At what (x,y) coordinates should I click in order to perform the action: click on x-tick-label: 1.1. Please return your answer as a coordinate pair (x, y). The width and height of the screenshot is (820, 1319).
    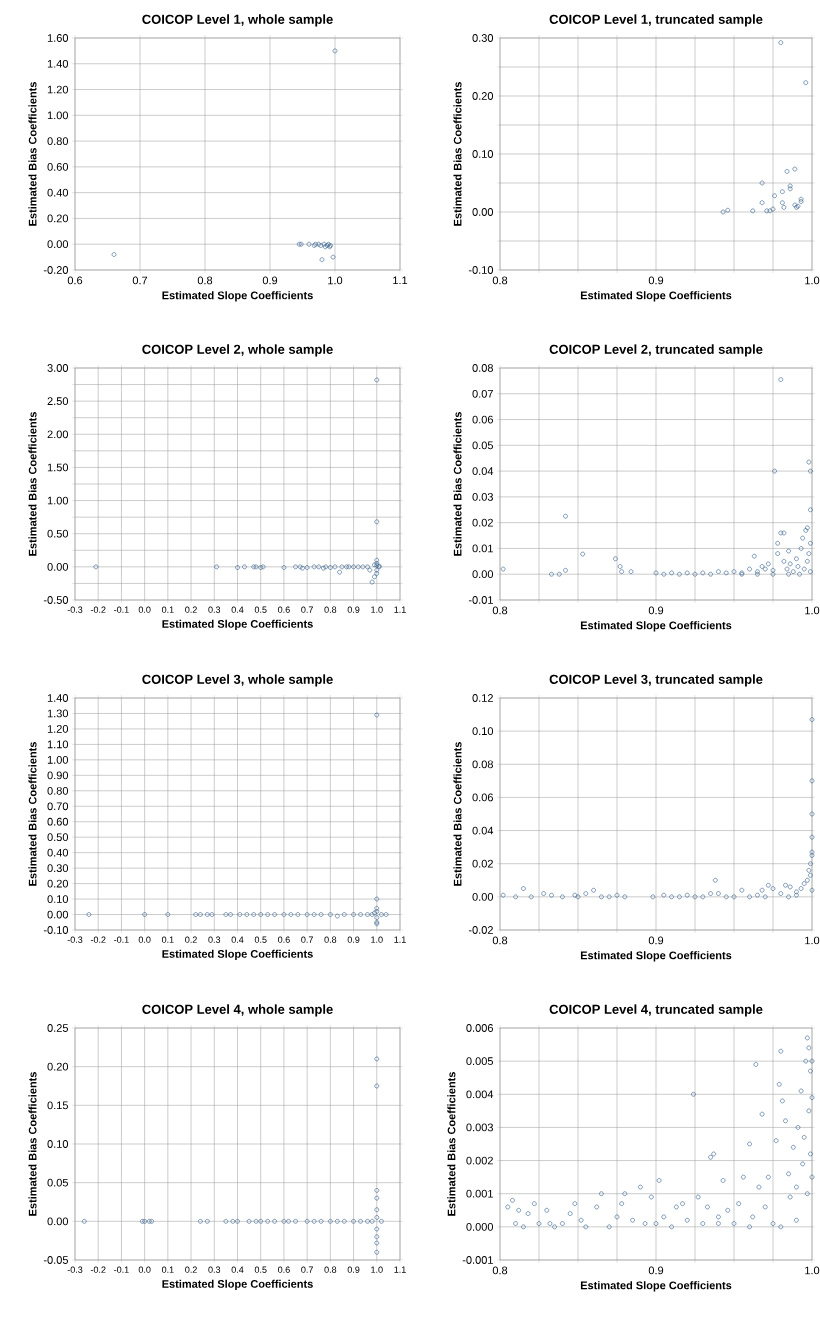
    Looking at the image, I should click on (400, 609).